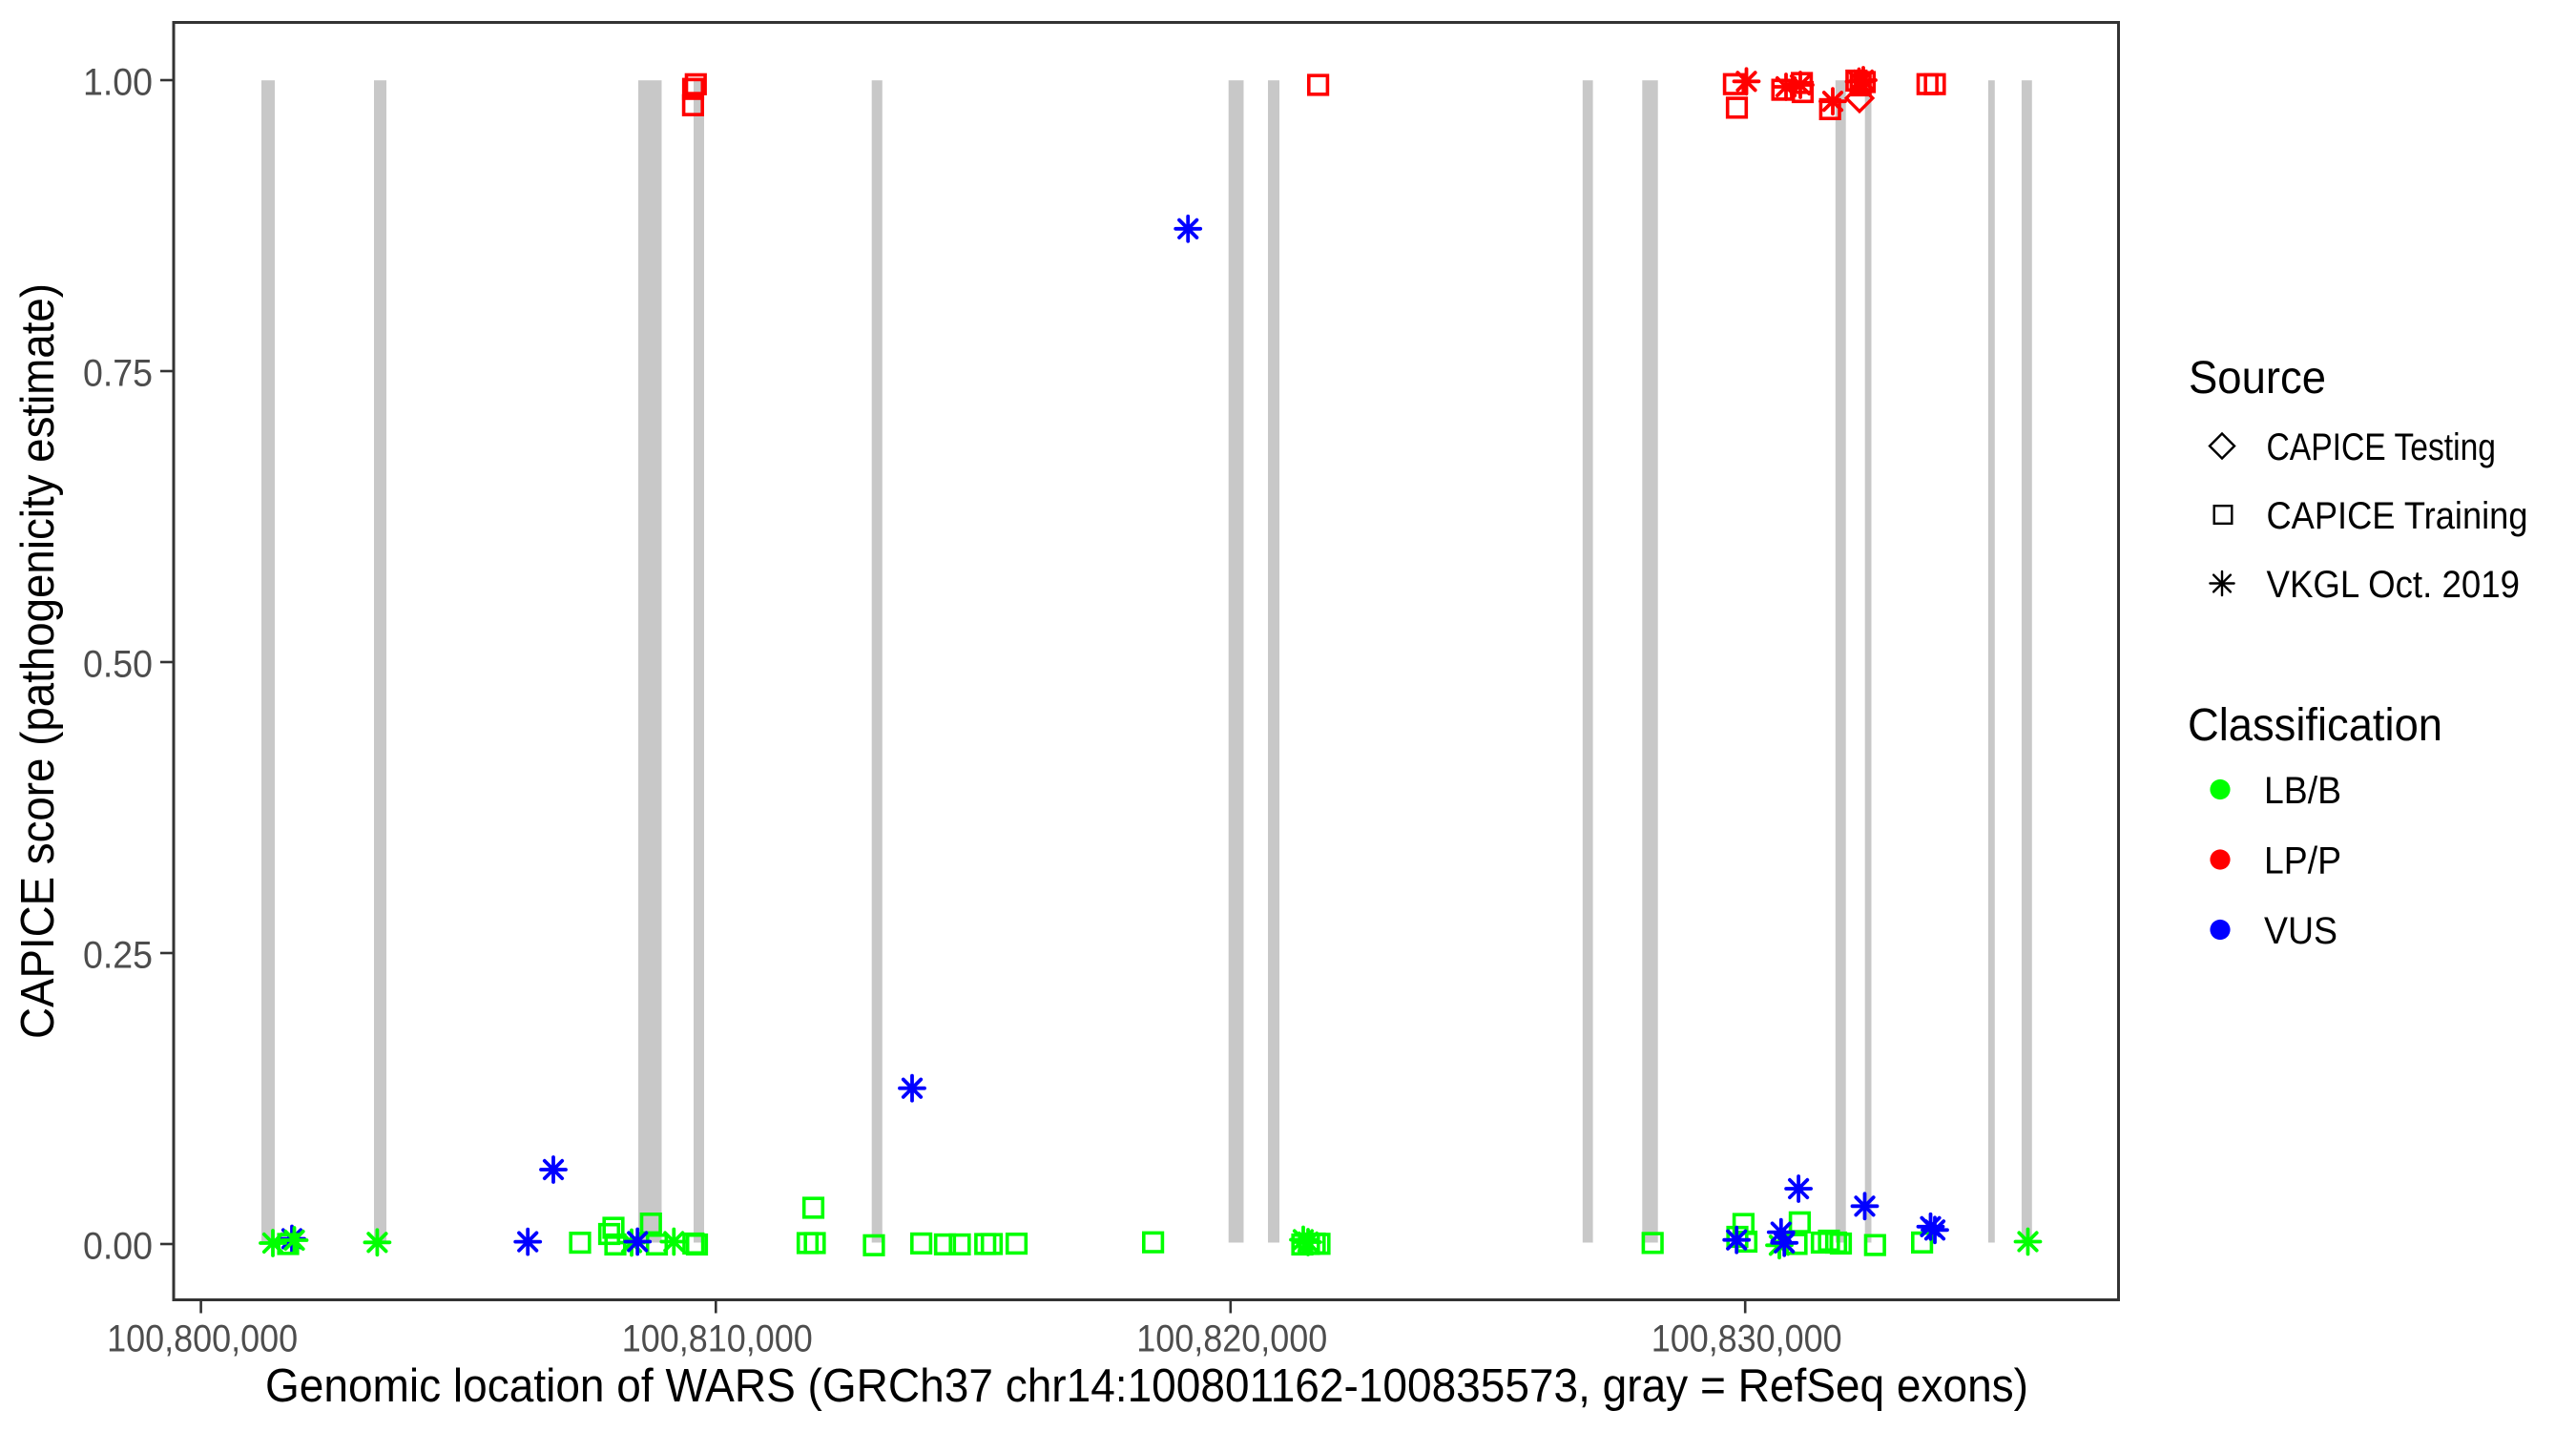 The height and width of the screenshot is (1431, 2576). Describe the element at coordinates (2300, 931) in the screenshot. I see `svg-text: VUS` at that location.